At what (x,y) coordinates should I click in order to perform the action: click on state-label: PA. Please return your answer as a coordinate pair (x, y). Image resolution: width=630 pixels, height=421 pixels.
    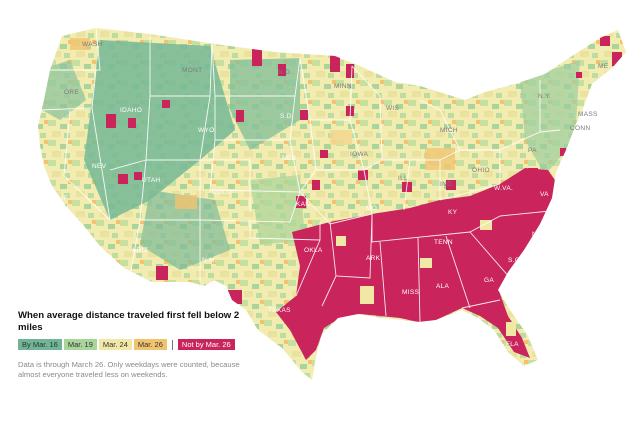
    Looking at the image, I should click on (532, 150).